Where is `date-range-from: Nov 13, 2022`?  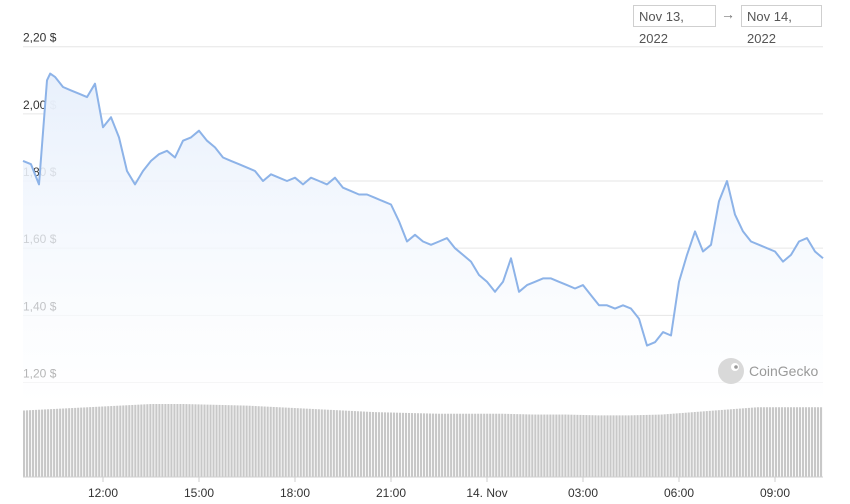 date-range-from: Nov 13, 2022 is located at coordinates (674, 25).